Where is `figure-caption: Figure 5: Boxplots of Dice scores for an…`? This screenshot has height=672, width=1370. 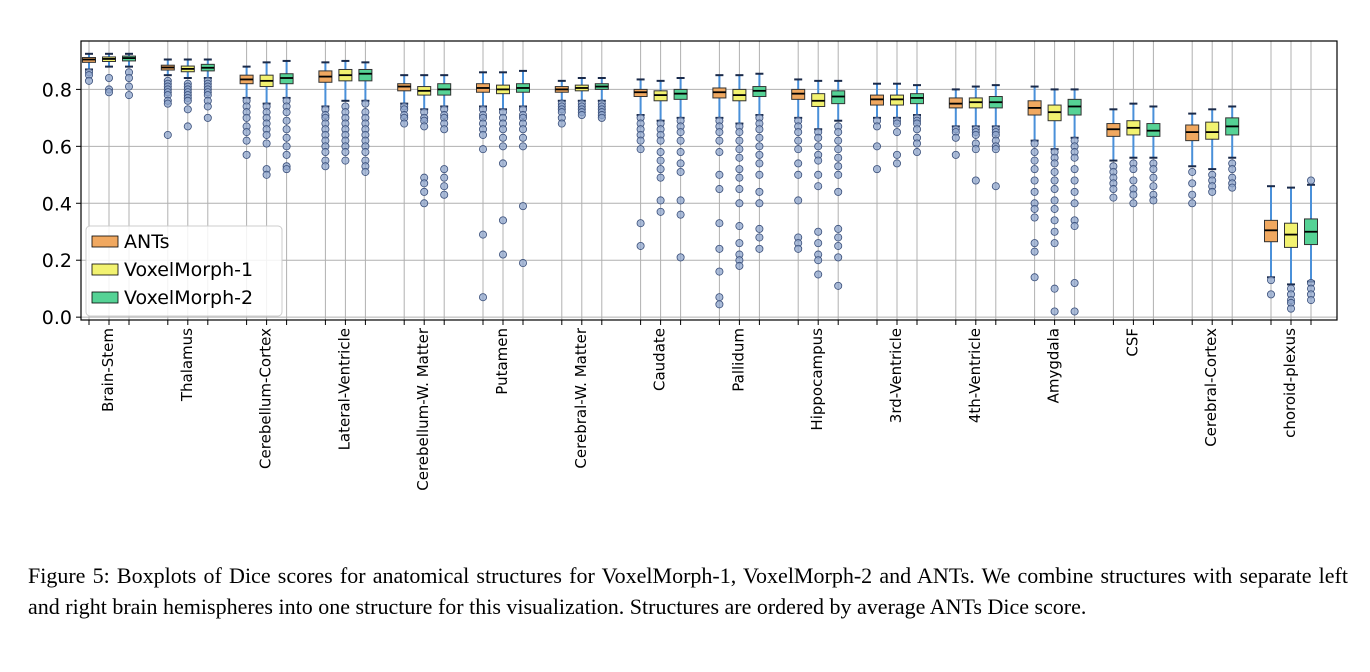 figure-caption: Figure 5: Boxplots of Dice scores for an… is located at coordinates (688, 591).